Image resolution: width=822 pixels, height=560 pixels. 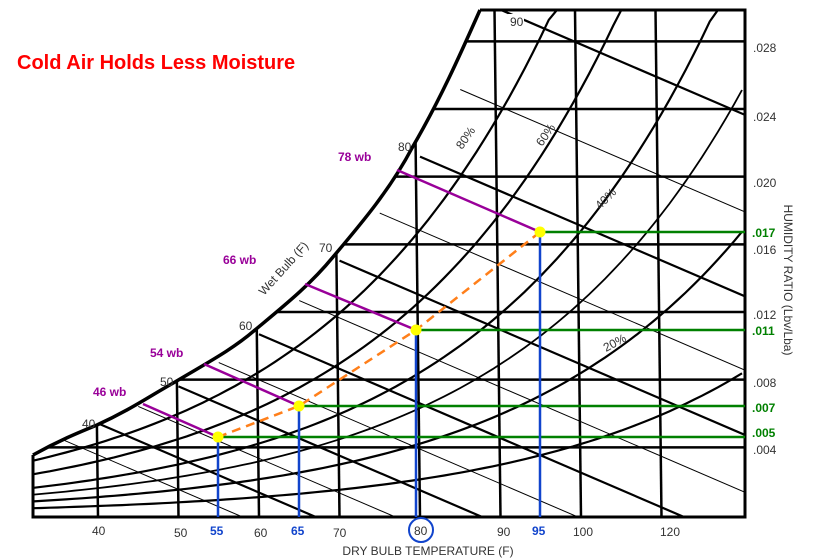 What do you see at coordinates (765, 48) in the screenshot?
I see `y-tick-028: .028` at bounding box center [765, 48].